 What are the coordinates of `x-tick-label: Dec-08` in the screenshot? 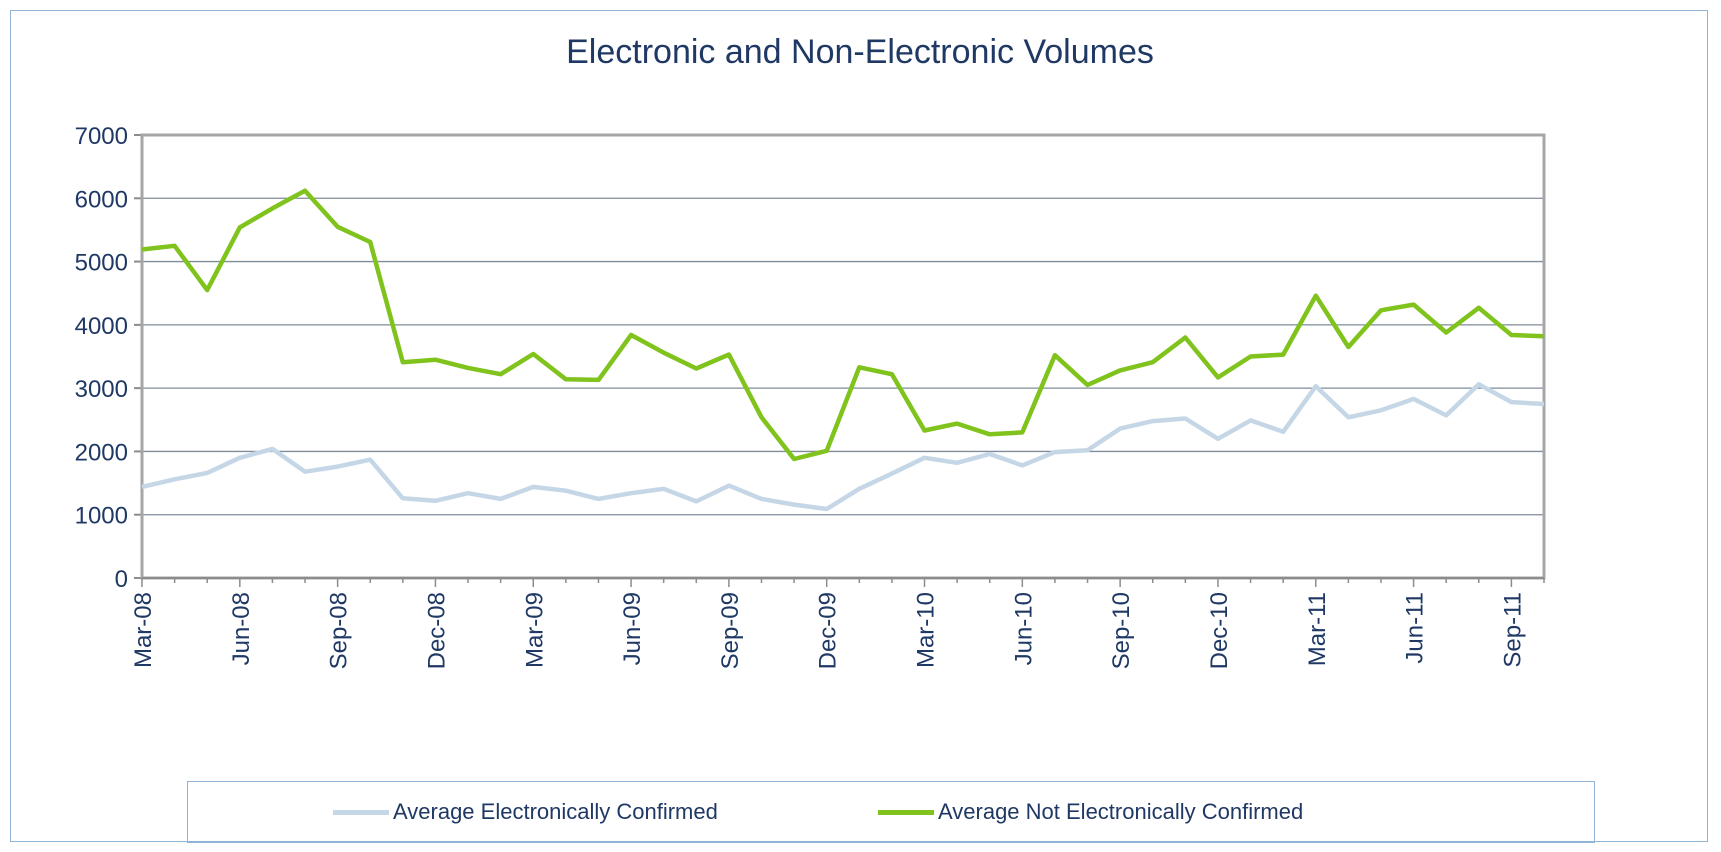 It's located at (436, 630).